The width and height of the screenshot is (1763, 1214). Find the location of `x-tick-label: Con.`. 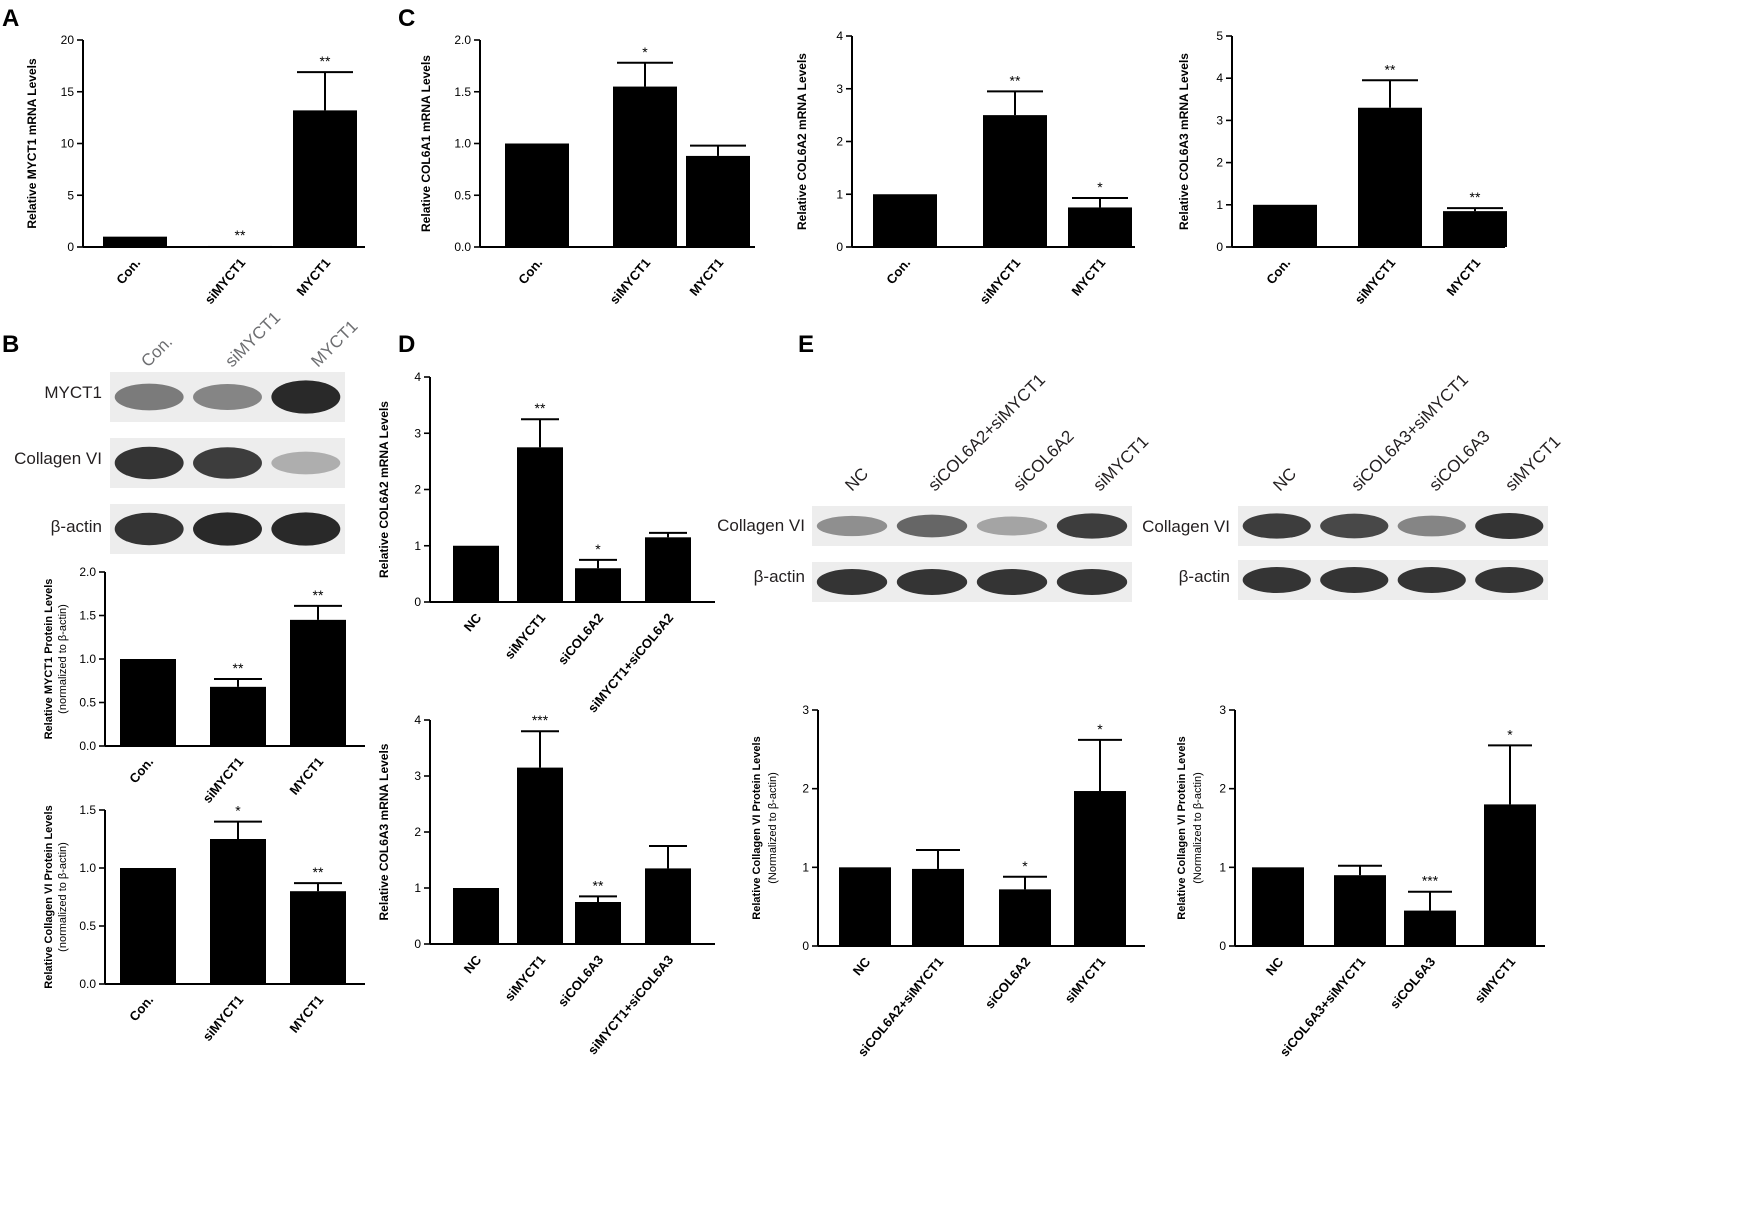

x-tick-label: Con. is located at coordinates (530, 271).